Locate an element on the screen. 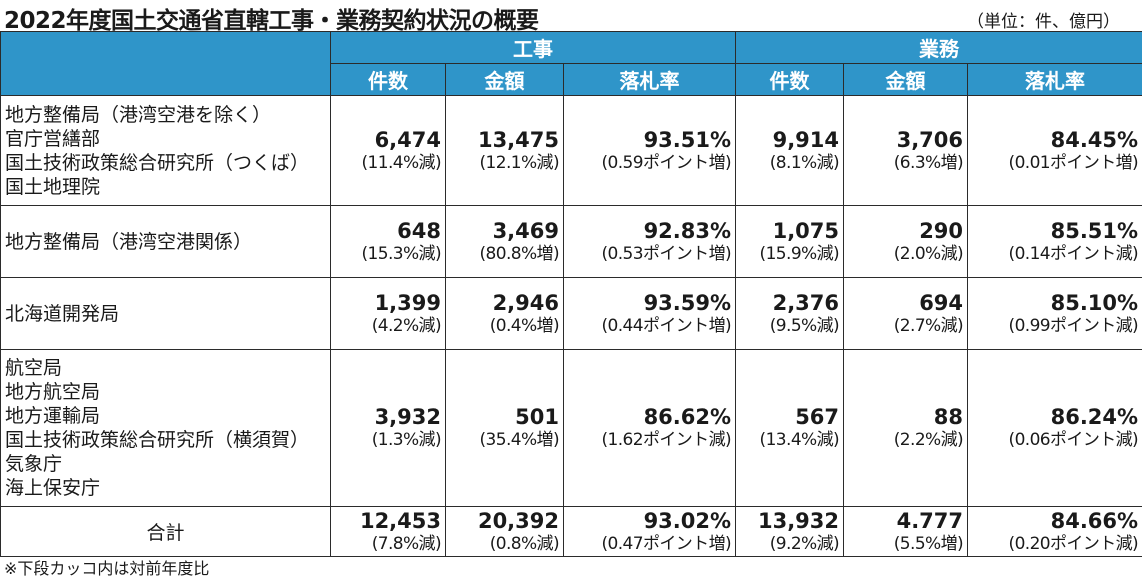  value: 3,469 is located at coordinates (502, 231).